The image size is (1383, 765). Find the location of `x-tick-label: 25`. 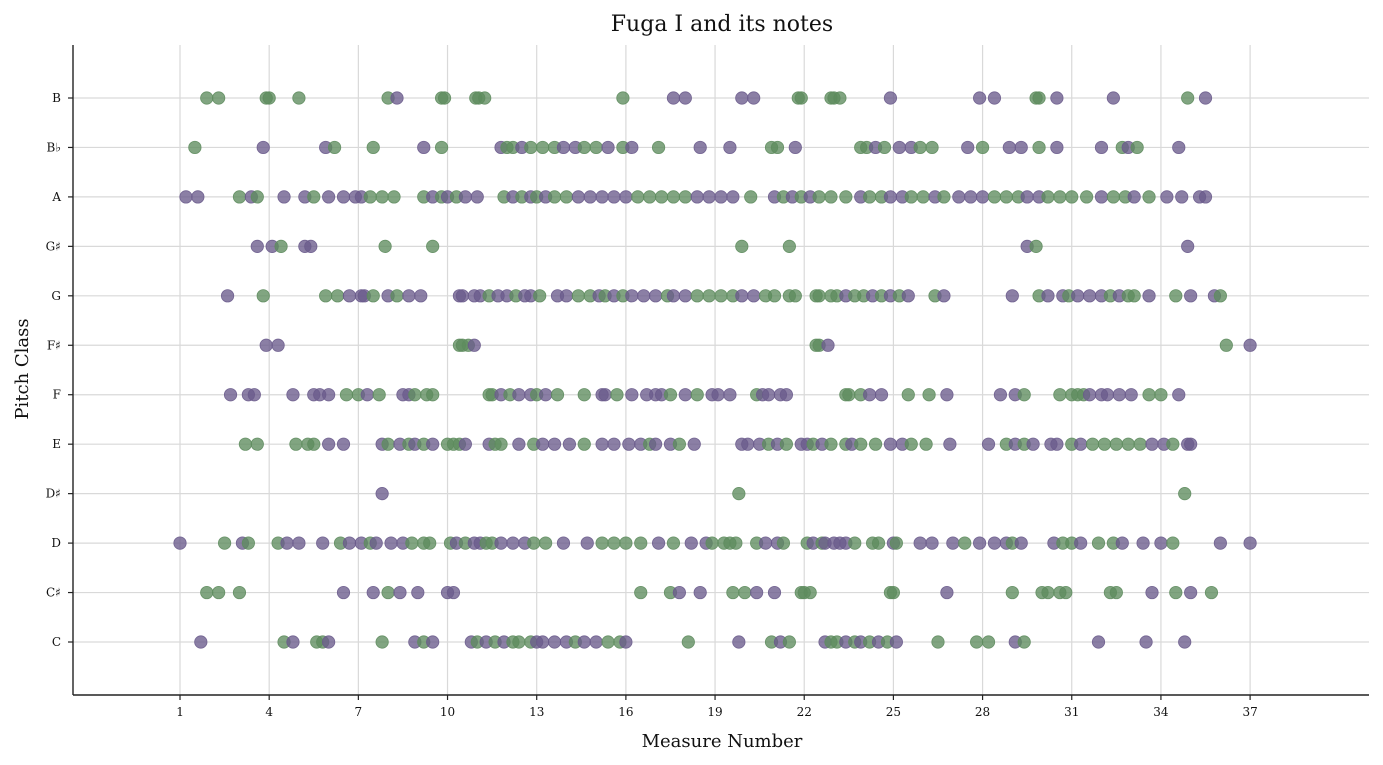

x-tick-label: 25 is located at coordinates (893, 712).